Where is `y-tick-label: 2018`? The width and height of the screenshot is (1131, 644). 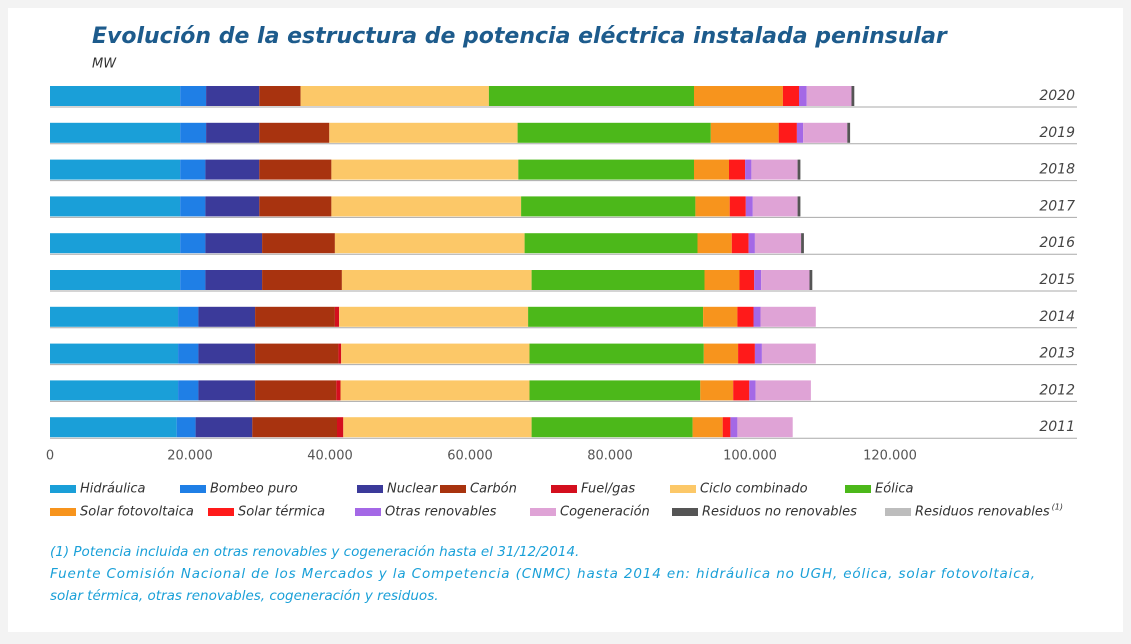
y-tick-label: 2018 is located at coordinates (1057, 170).